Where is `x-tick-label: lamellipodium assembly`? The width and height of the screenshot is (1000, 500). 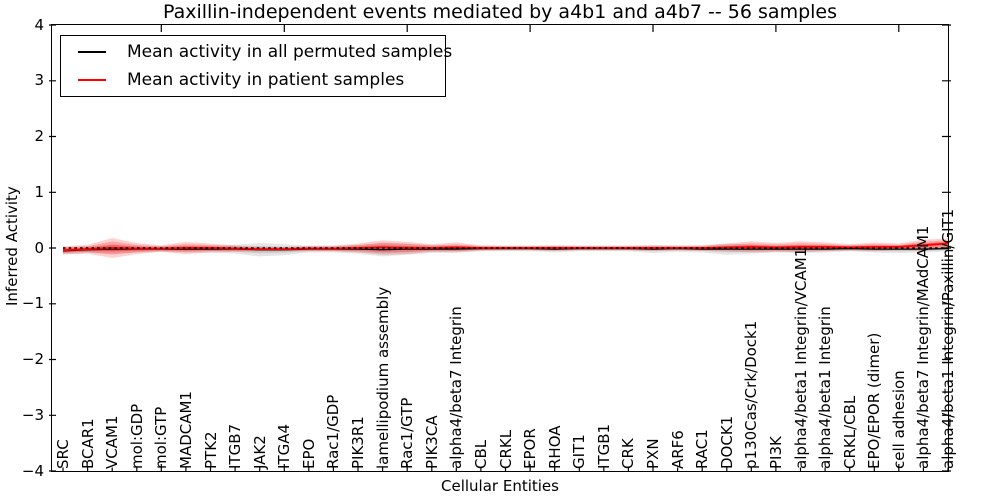 x-tick-label: lamellipodium assembly is located at coordinates (382, 377).